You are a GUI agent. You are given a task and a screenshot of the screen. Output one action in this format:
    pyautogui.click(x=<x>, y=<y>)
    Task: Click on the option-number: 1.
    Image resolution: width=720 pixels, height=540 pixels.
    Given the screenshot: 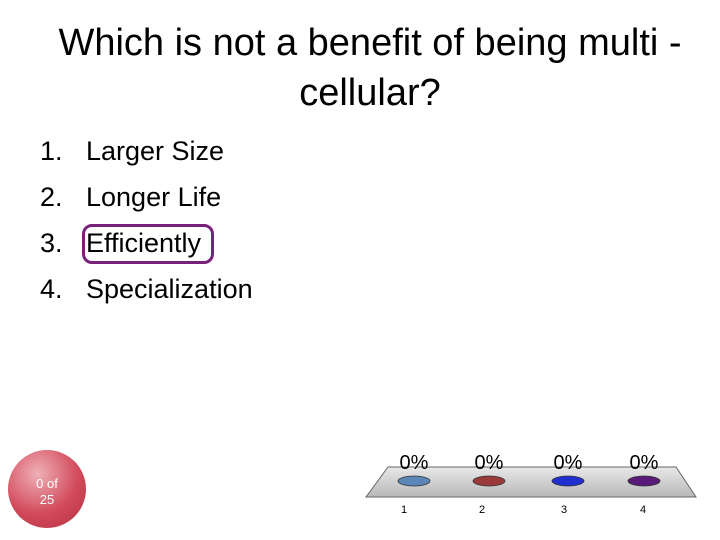 What is the action you would take?
    pyautogui.click(x=51, y=151)
    